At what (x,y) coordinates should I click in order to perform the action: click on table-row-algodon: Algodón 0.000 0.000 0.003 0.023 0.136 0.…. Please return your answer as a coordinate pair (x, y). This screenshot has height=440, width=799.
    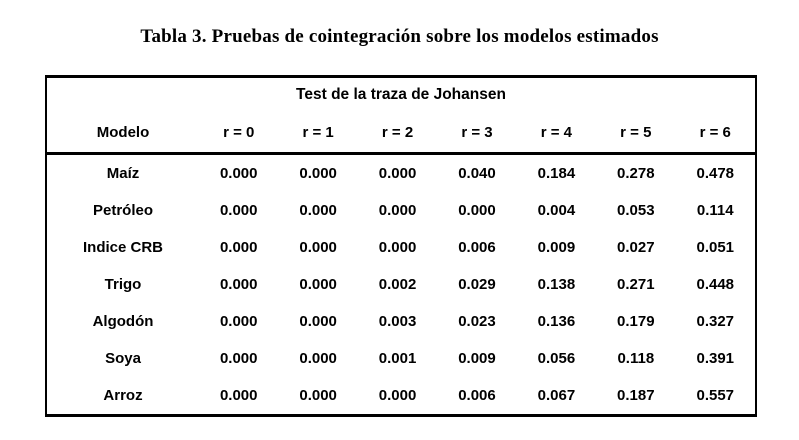
    Looking at the image, I should click on (401, 321).